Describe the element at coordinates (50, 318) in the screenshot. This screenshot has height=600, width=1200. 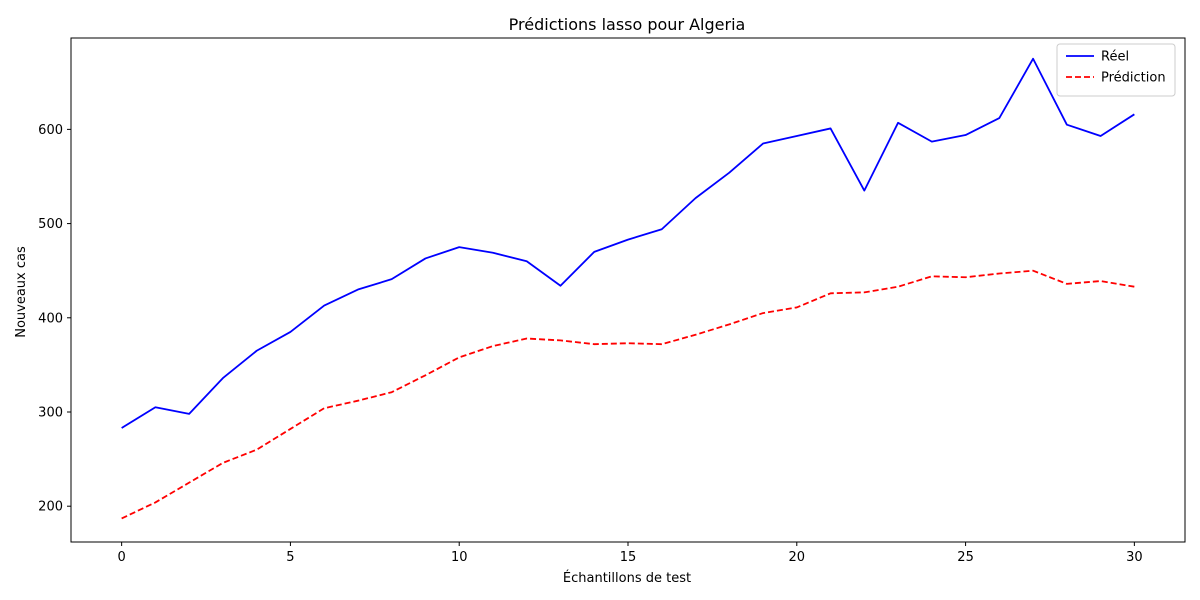
I see `y-tick-label: 400` at that location.